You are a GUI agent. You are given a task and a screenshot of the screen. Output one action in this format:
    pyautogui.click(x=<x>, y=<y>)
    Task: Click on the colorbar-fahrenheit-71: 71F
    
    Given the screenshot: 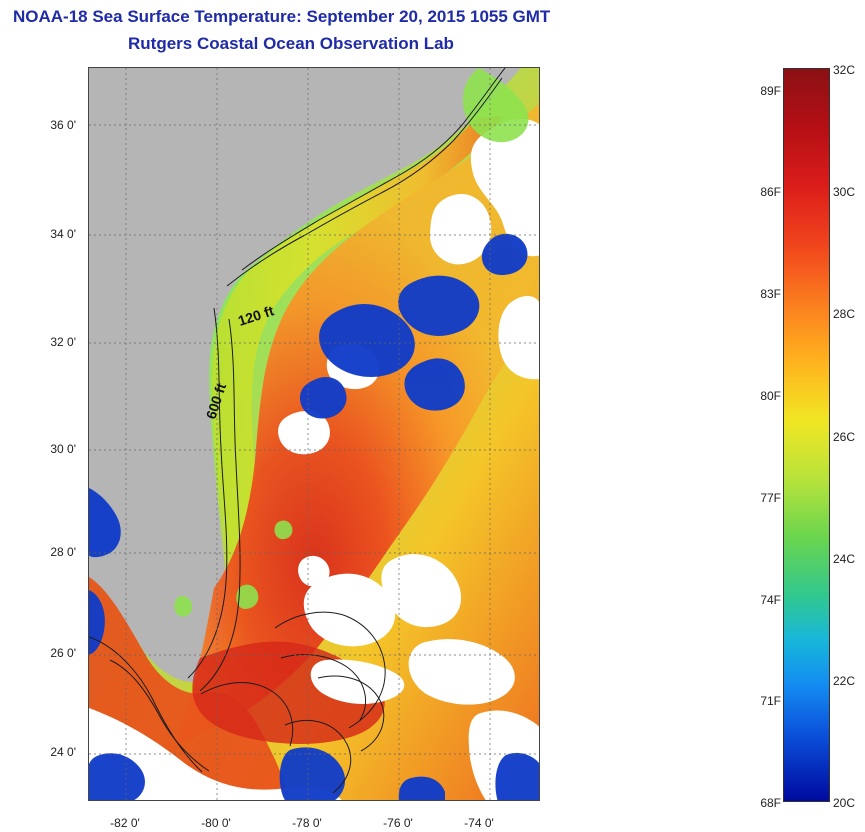 What is the action you would take?
    pyautogui.click(x=770, y=701)
    